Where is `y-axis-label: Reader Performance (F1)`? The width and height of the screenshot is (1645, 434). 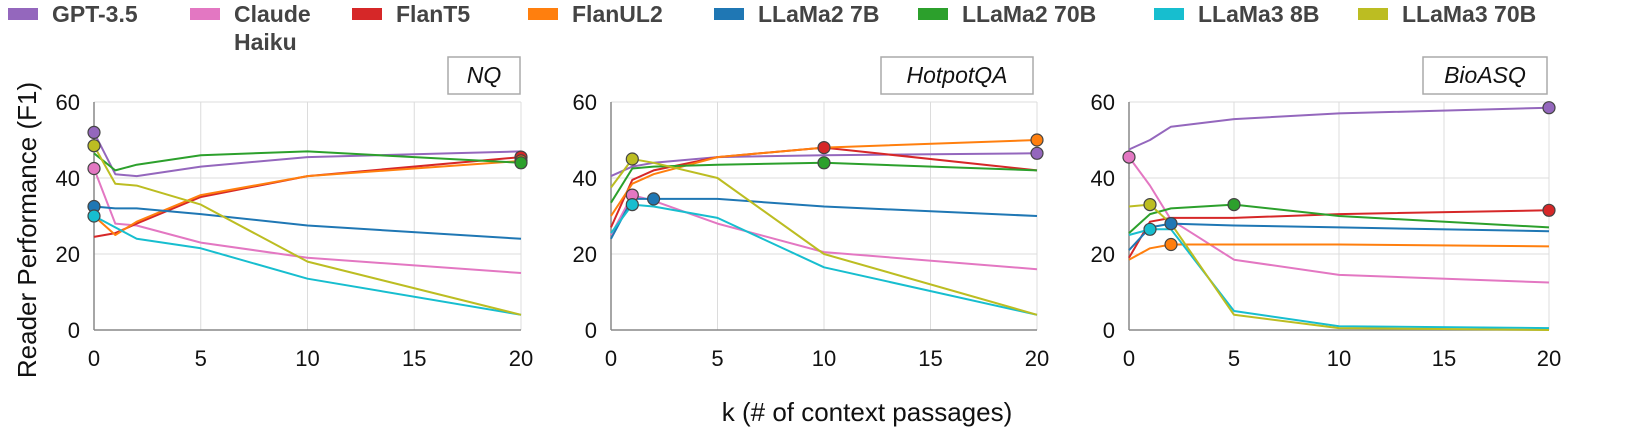
y-axis-label: Reader Performance (F1) is located at coordinates (27, 230).